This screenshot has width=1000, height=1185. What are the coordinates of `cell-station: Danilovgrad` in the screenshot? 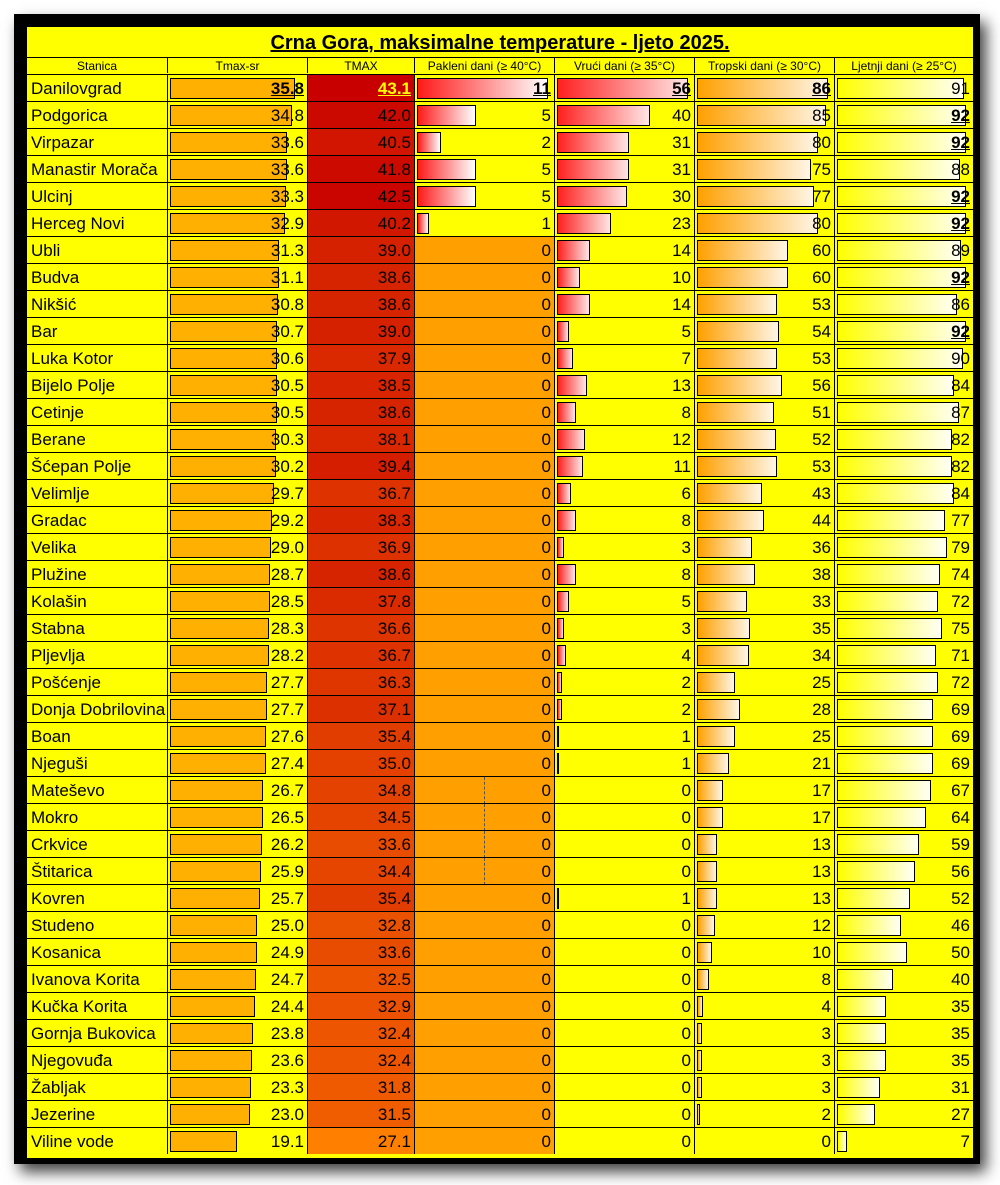 It's located at (97, 88).